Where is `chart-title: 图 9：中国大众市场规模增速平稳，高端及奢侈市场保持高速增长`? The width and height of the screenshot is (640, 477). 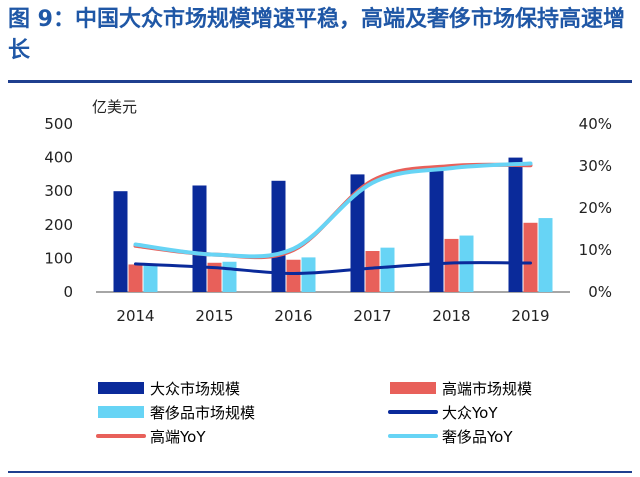
chart-title: 图 9：中国大众市场规模增速平稳，高端及奢侈市场保持高速增长 is located at coordinates (316, 35).